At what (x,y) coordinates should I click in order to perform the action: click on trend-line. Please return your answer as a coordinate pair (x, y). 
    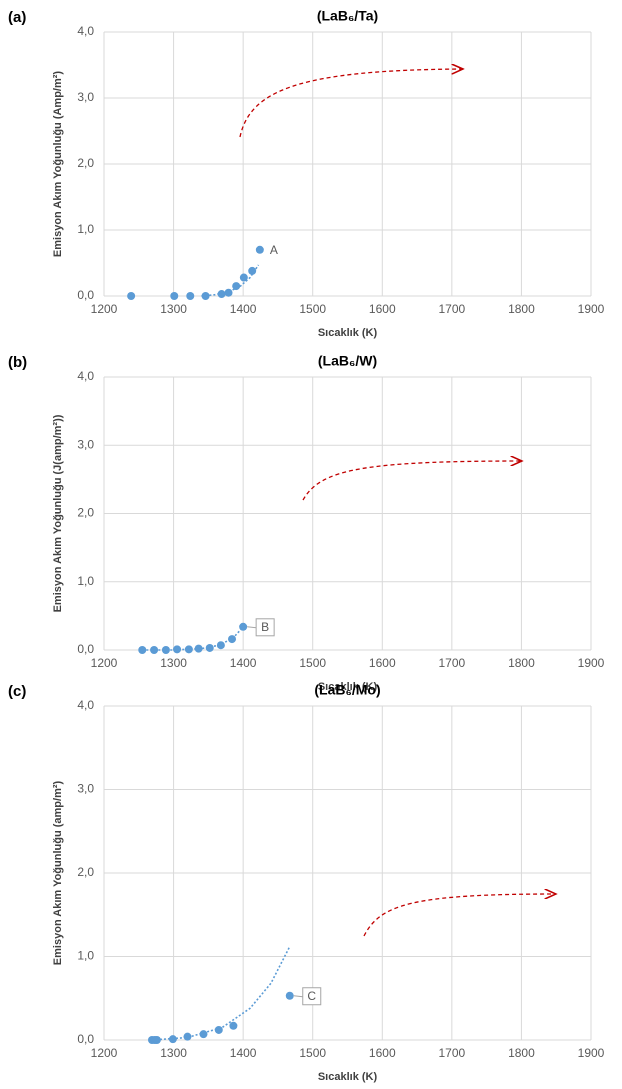
    Looking at the image, I should click on (221, 993).